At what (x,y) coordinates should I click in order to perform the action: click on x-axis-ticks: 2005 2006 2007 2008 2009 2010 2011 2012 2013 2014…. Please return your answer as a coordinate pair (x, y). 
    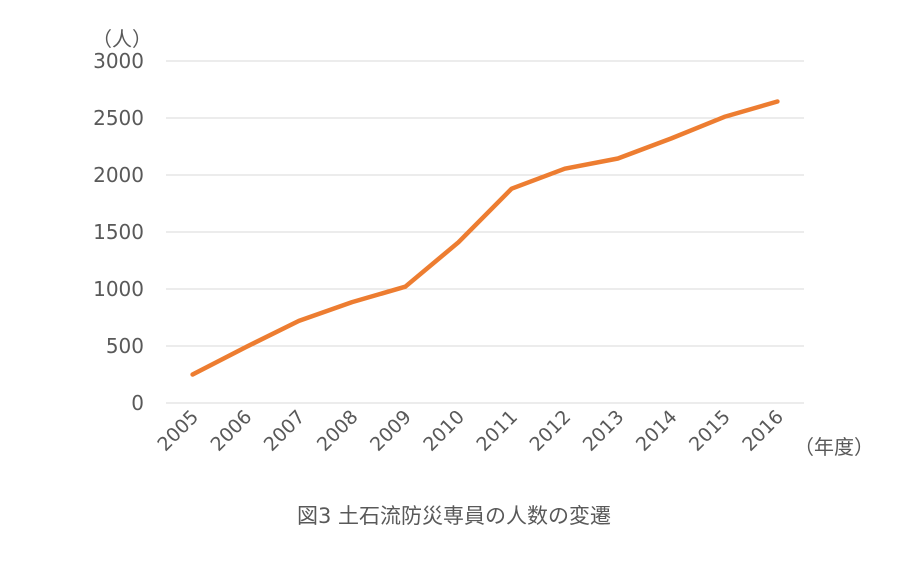
    Looking at the image, I should click on (470, 431).